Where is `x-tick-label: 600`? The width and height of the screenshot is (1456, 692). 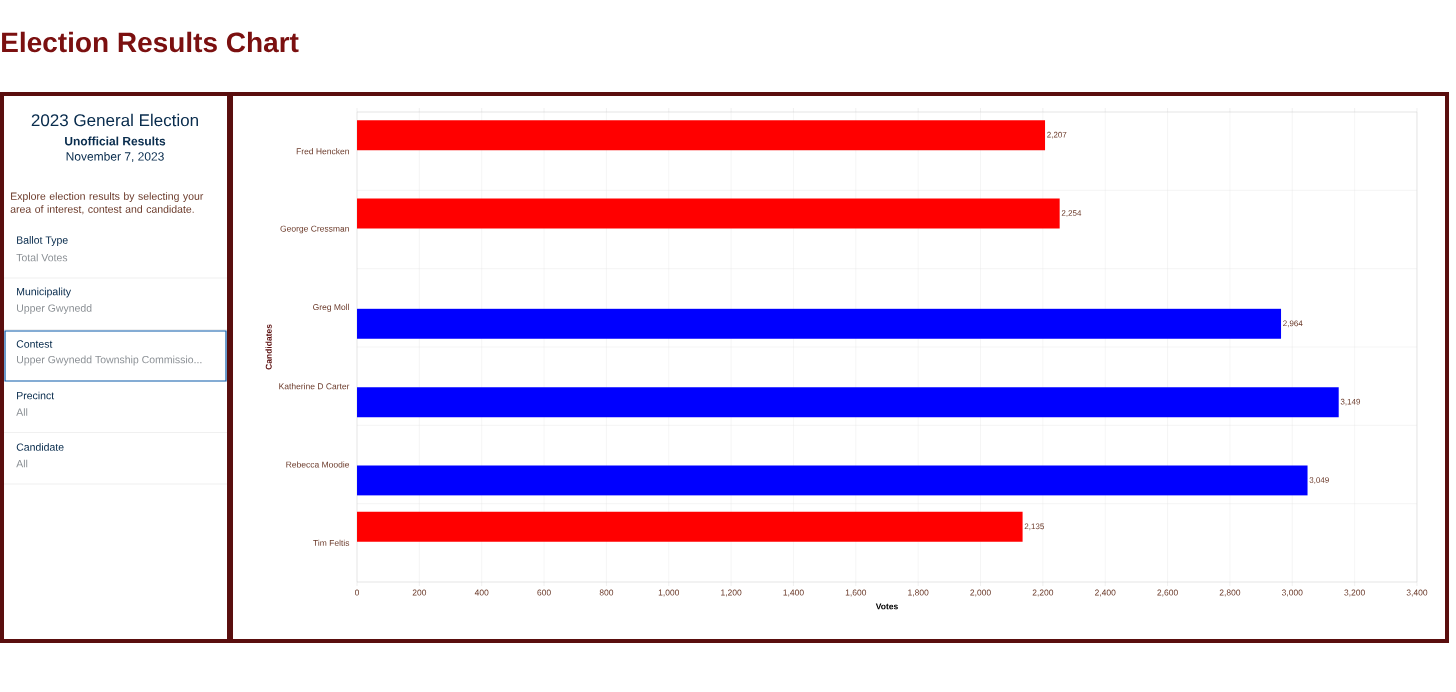
x-tick-label: 600 is located at coordinates (544, 592).